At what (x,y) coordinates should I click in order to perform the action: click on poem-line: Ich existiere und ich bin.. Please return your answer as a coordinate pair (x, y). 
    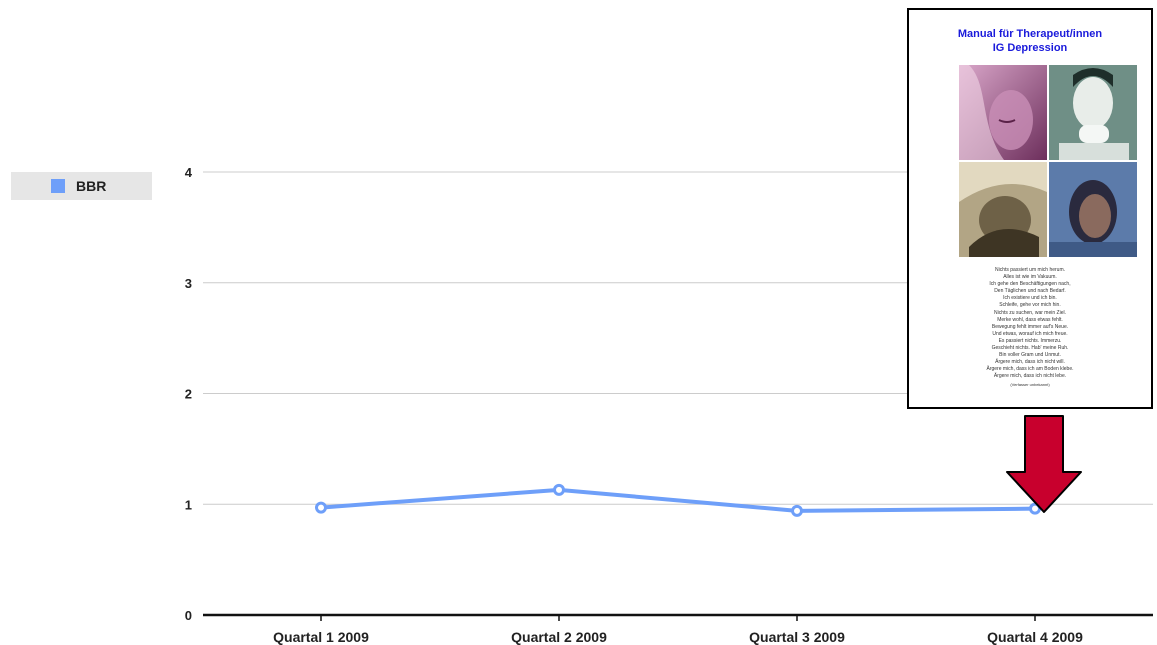
    Looking at the image, I should click on (1030, 298).